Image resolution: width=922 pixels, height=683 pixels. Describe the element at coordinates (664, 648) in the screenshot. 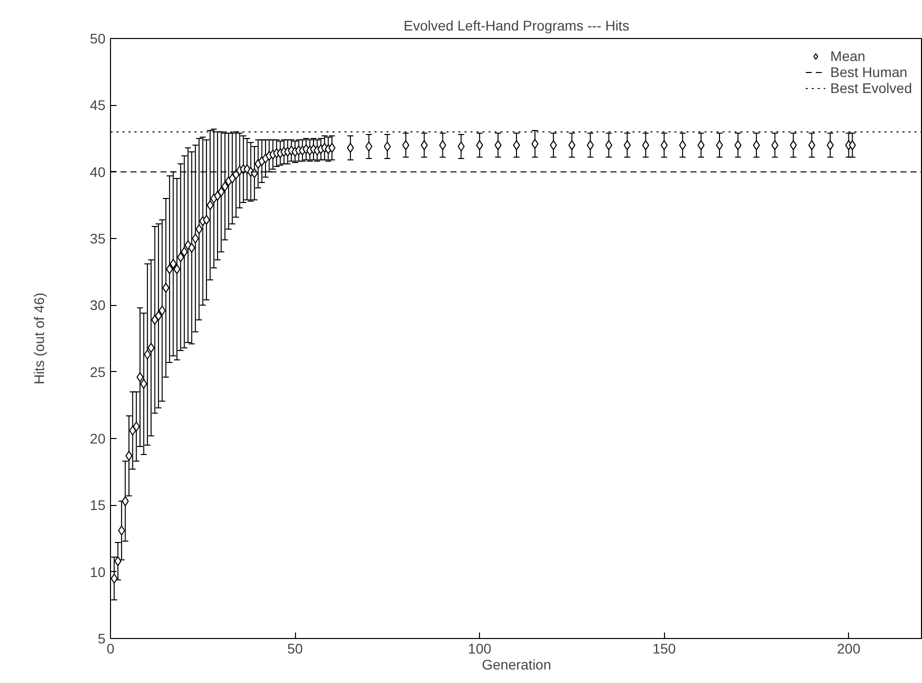

I see `x-tick-label: 150` at that location.